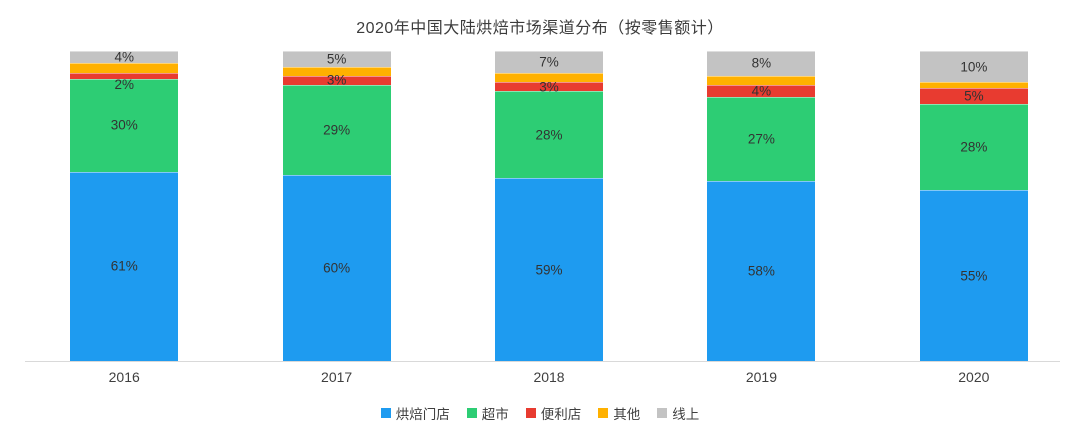  I want to click on chart-title: 2020年中国大陆烘焙市场渠道分布（按零售额计）, so click(540, 28).